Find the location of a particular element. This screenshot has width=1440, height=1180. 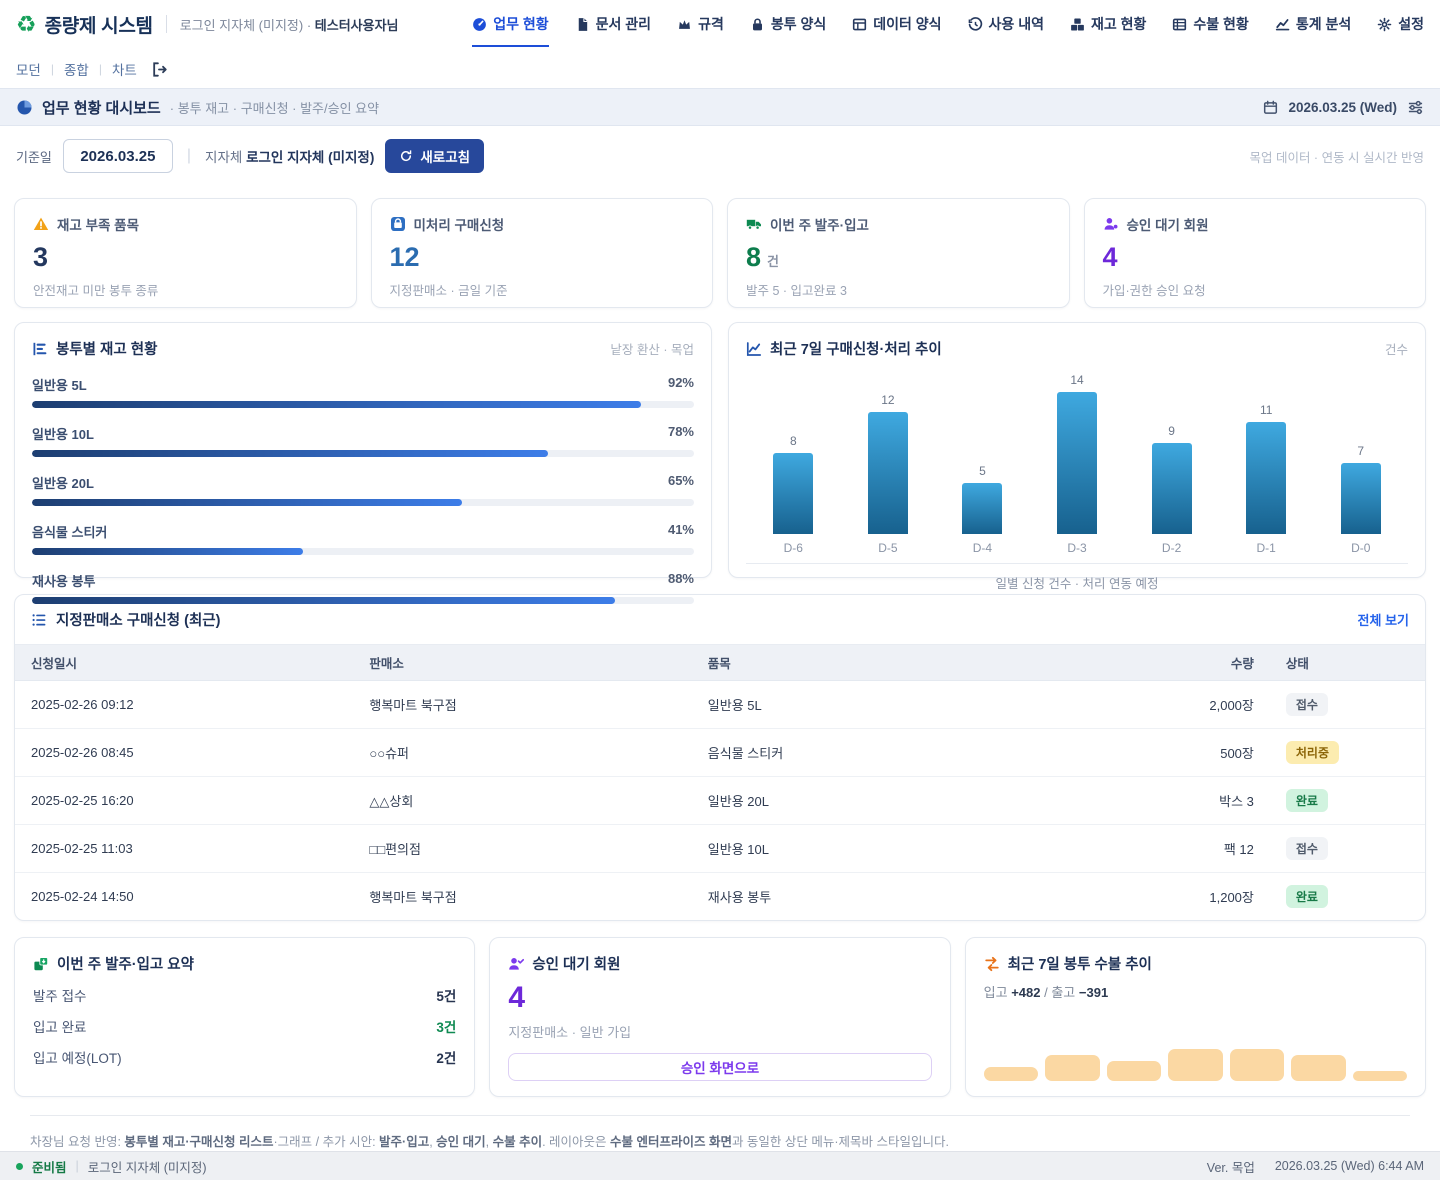

user-name: 테스터사용자님 is located at coordinates (356, 25).